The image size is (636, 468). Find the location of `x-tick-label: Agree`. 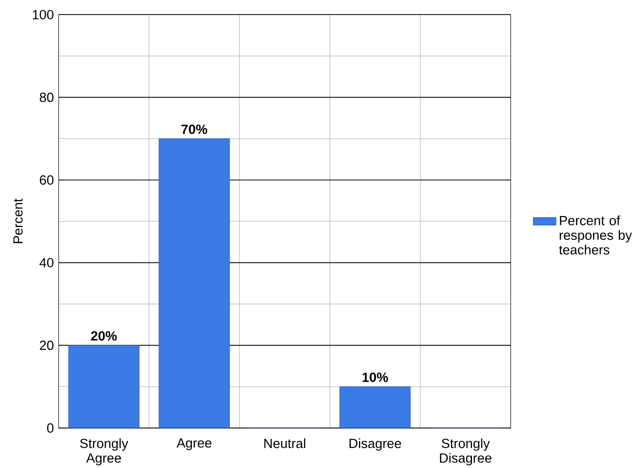

x-tick-label: Agree is located at coordinates (194, 444).